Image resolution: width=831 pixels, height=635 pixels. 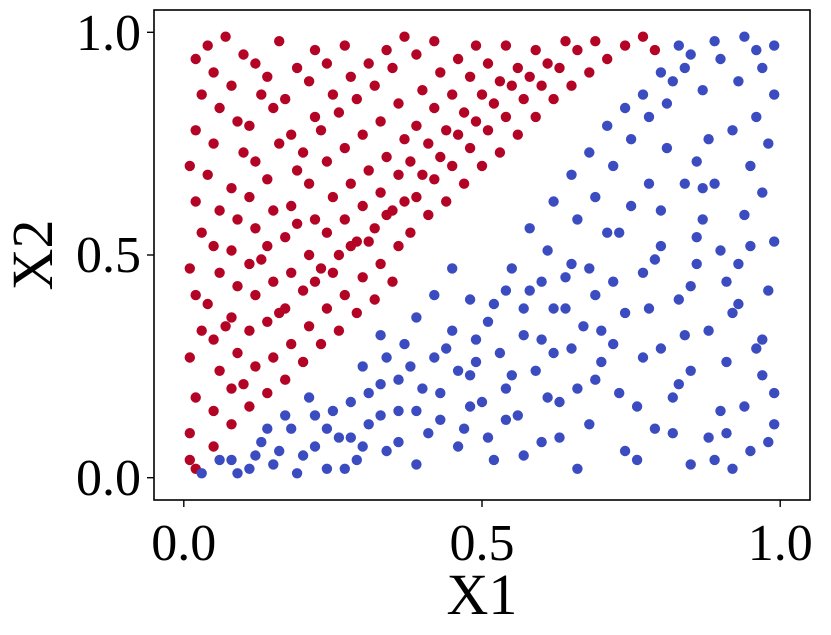 I want to click on x-tick-label: 0.0, so click(x=183, y=543).